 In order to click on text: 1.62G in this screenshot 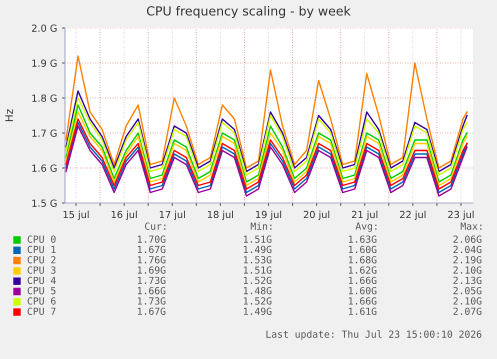, I will do `click(362, 270)`.